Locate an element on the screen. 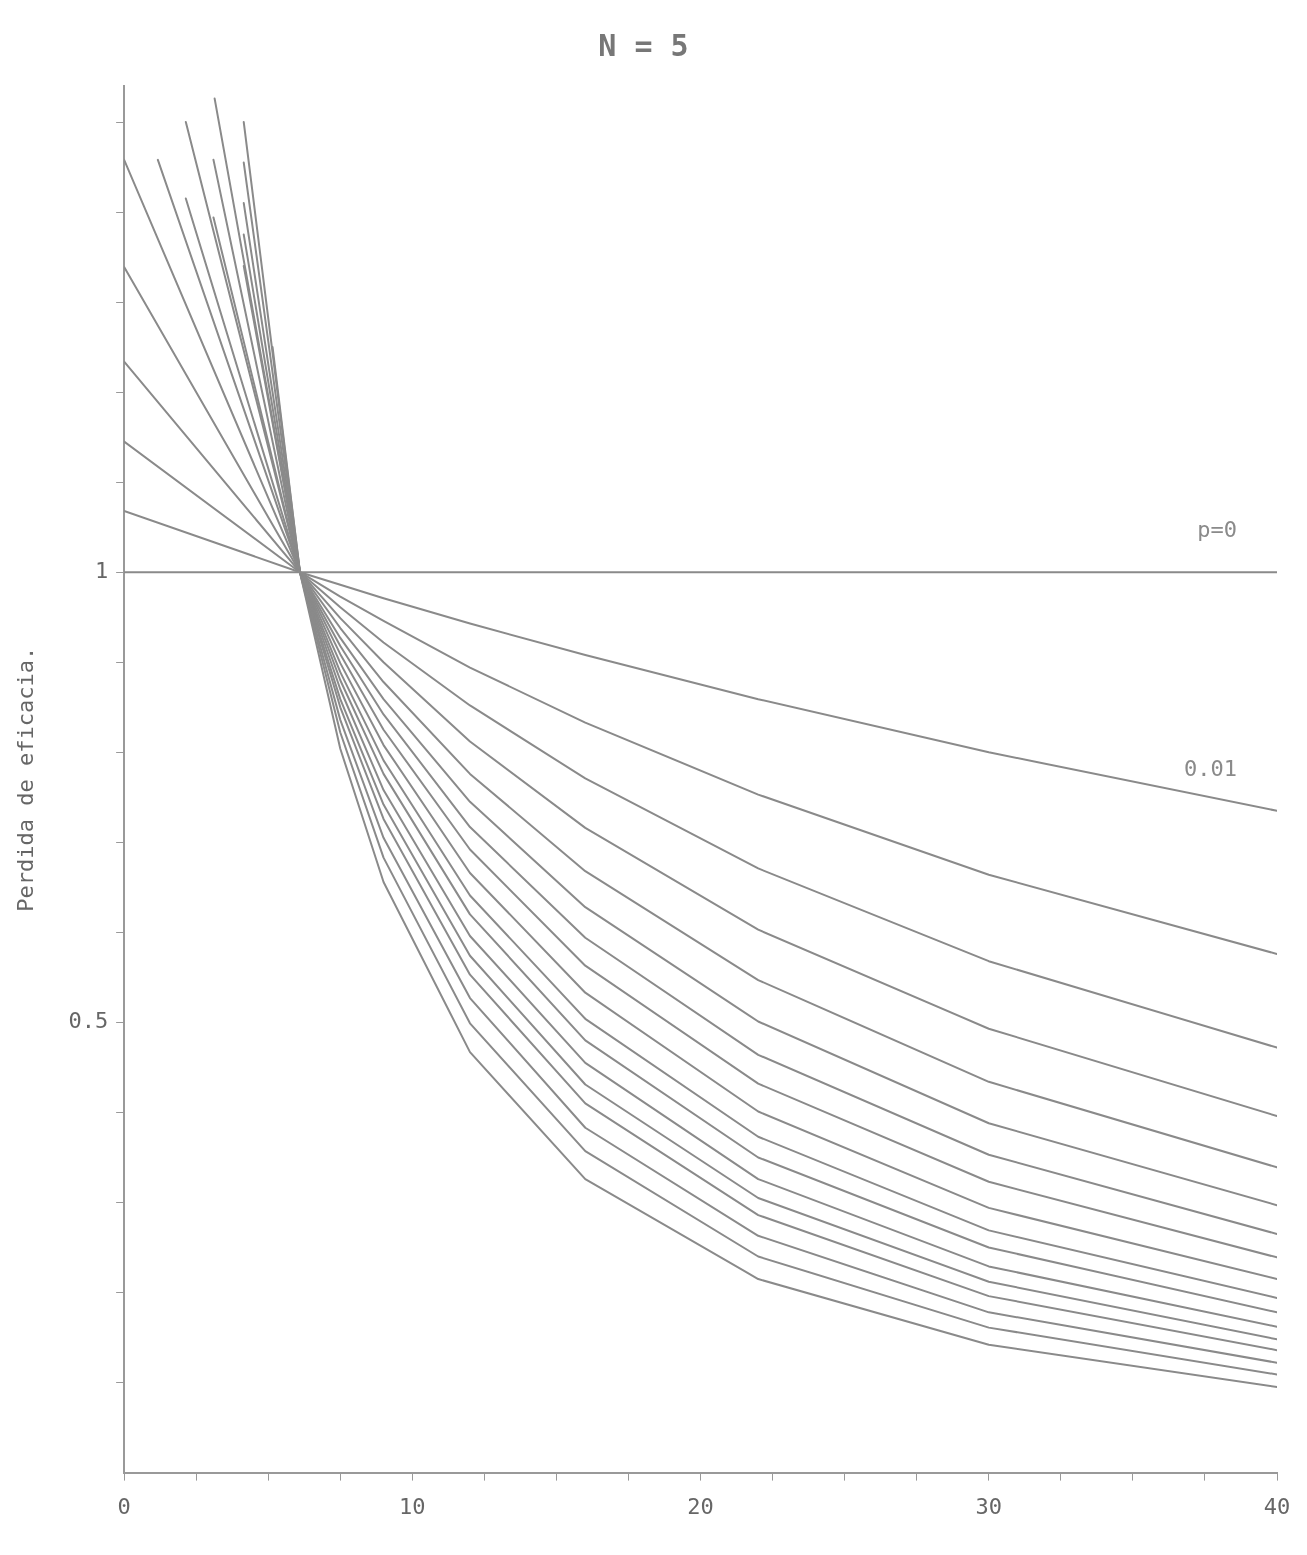 This screenshot has width=1307, height=1555. series-label: p=0 is located at coordinates (1217, 529).